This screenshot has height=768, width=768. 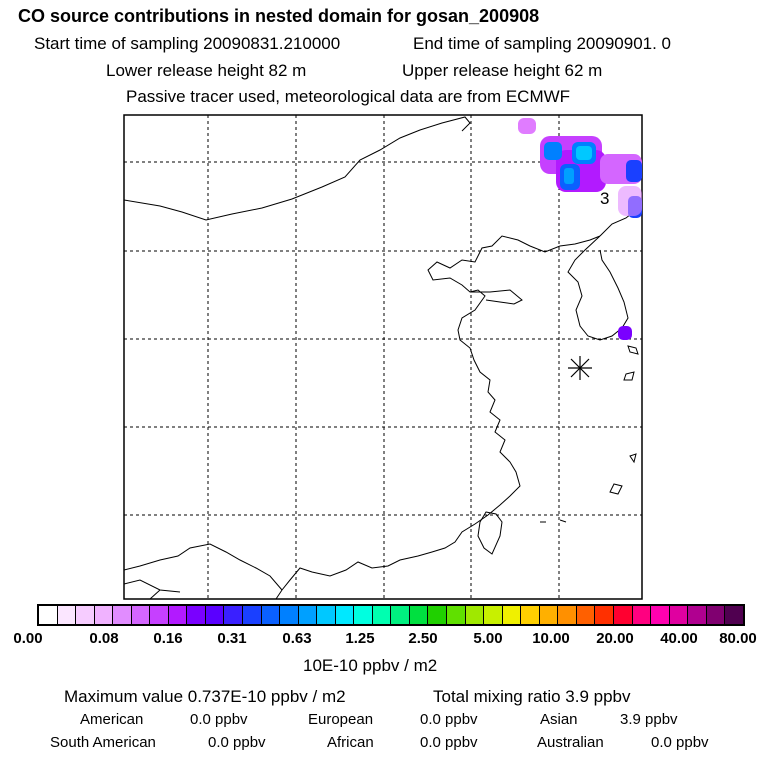 I want to click on region-name-american: American, so click(x=112, y=719).